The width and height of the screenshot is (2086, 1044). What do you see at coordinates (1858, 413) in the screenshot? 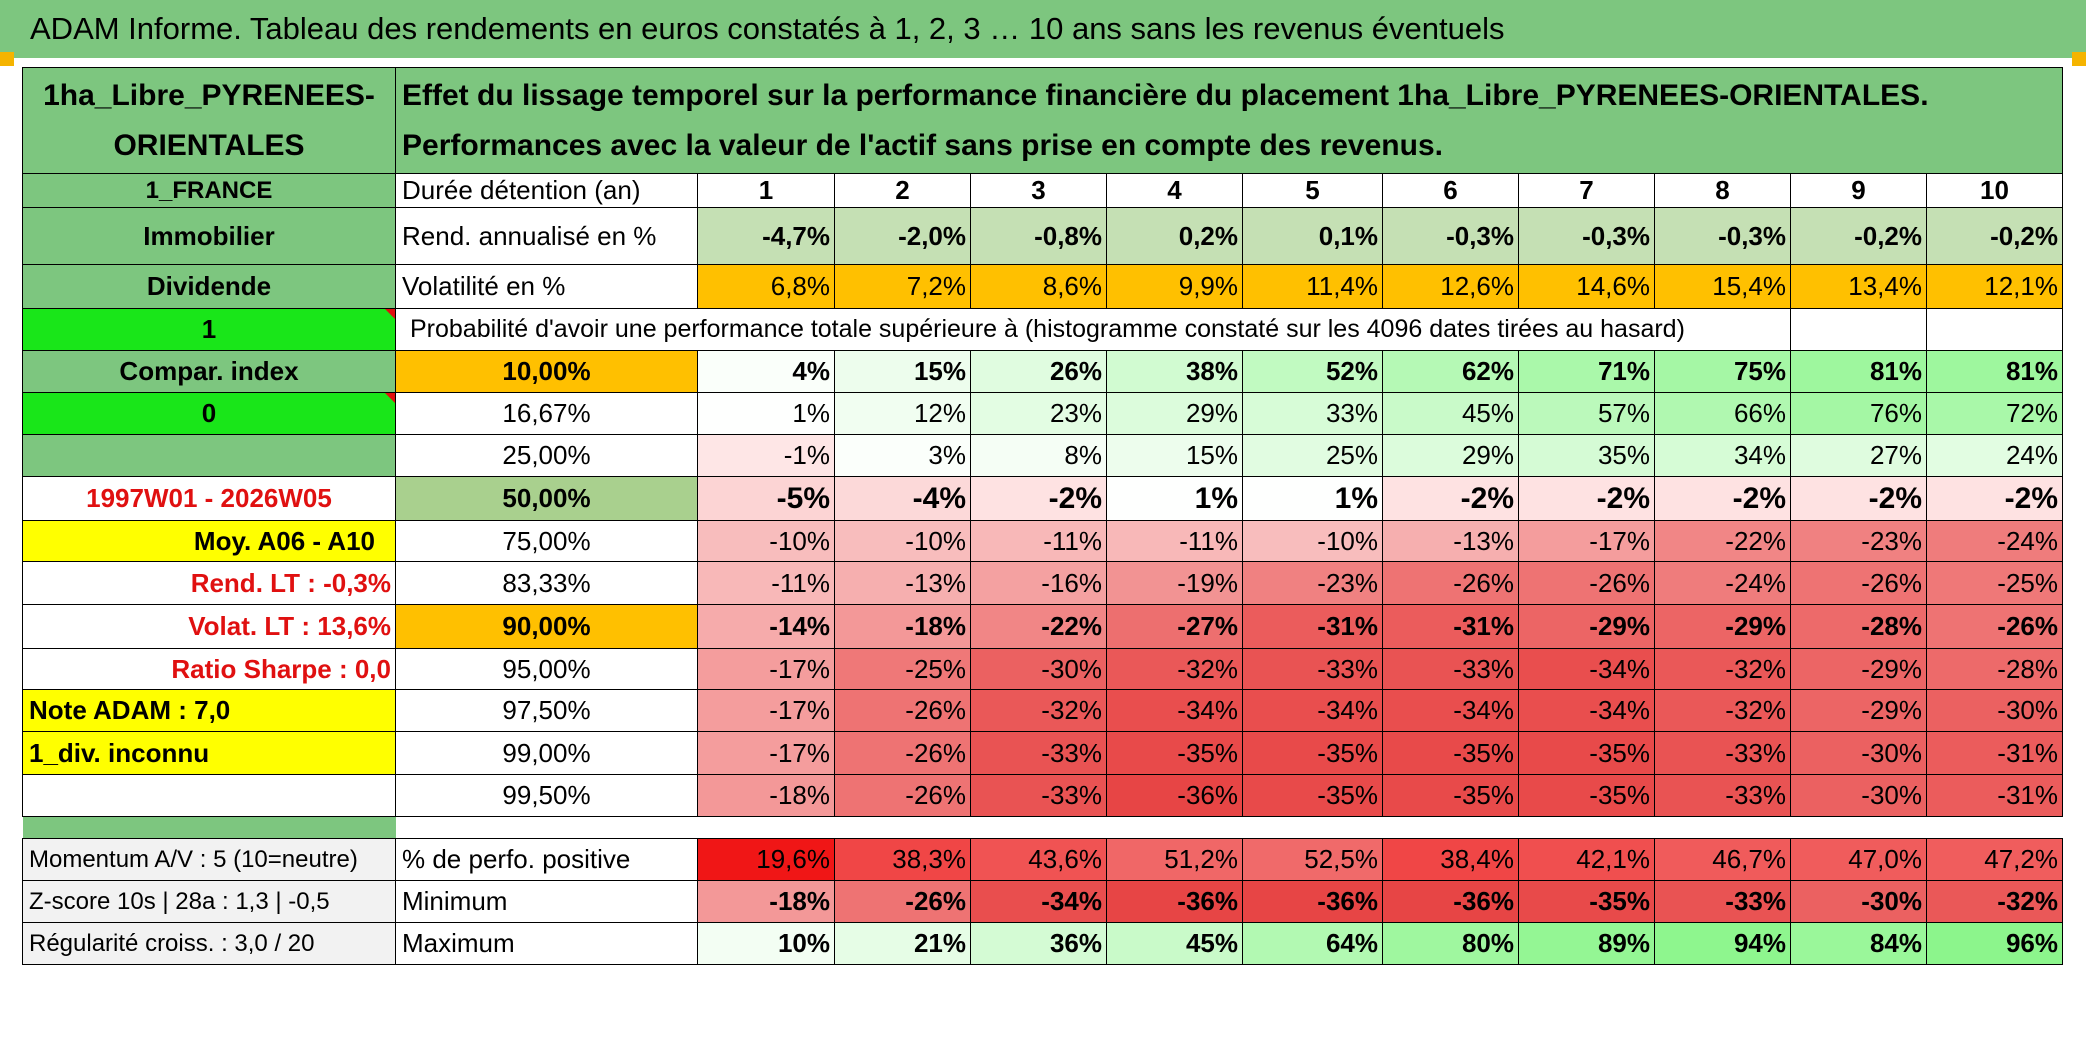
I see `proba-value: 76%` at bounding box center [1858, 413].